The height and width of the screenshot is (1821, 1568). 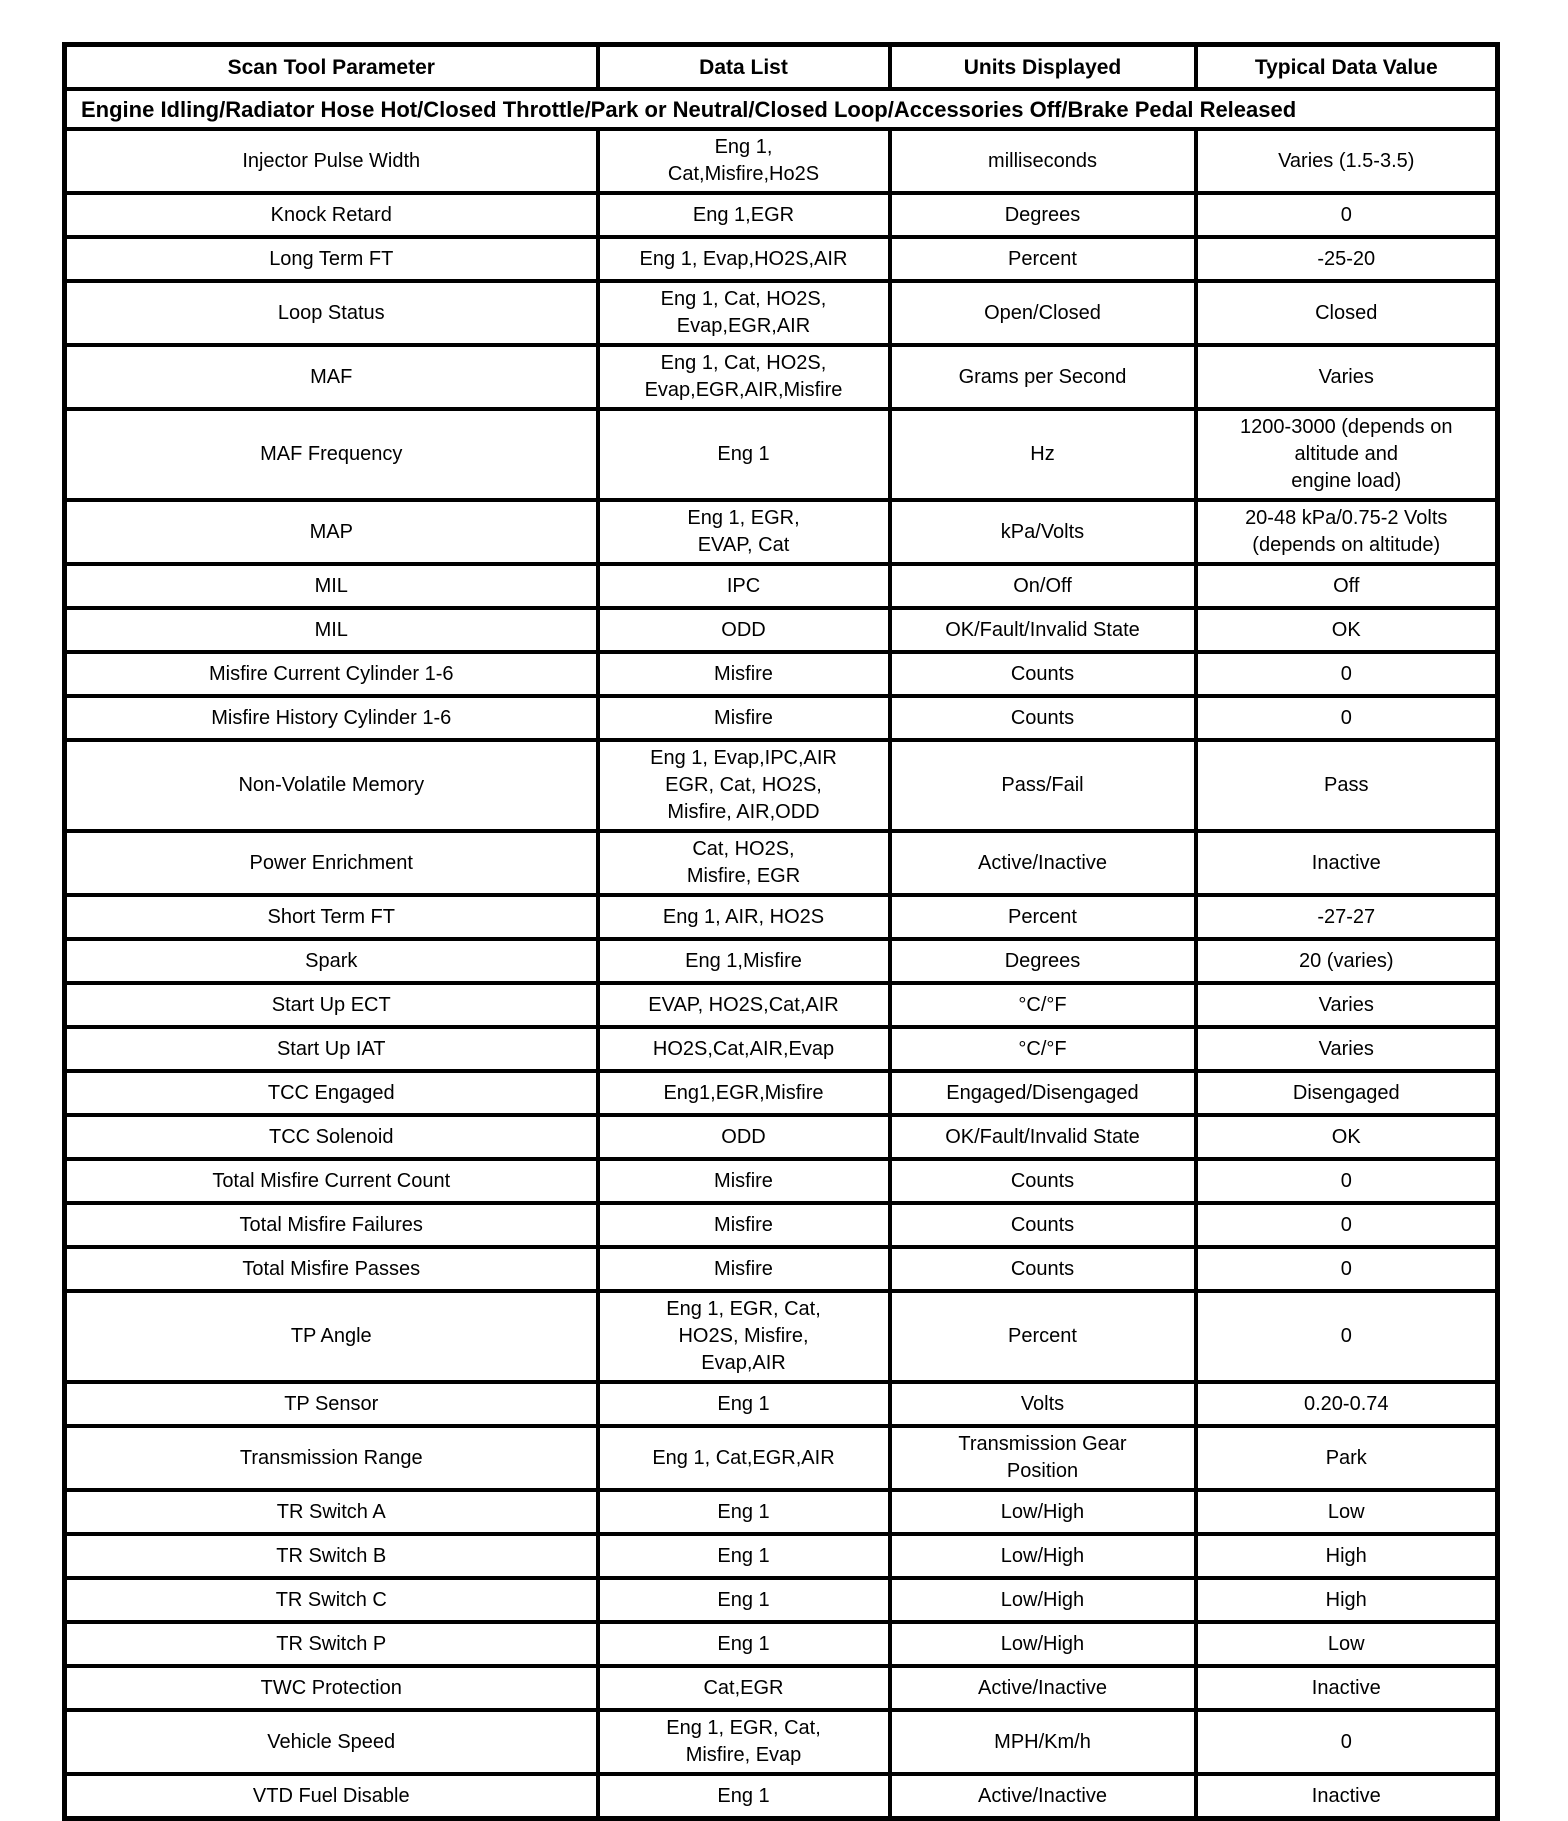 What do you see at coordinates (331, 1512) in the screenshot?
I see `parameter-cell: TR Switch A` at bounding box center [331, 1512].